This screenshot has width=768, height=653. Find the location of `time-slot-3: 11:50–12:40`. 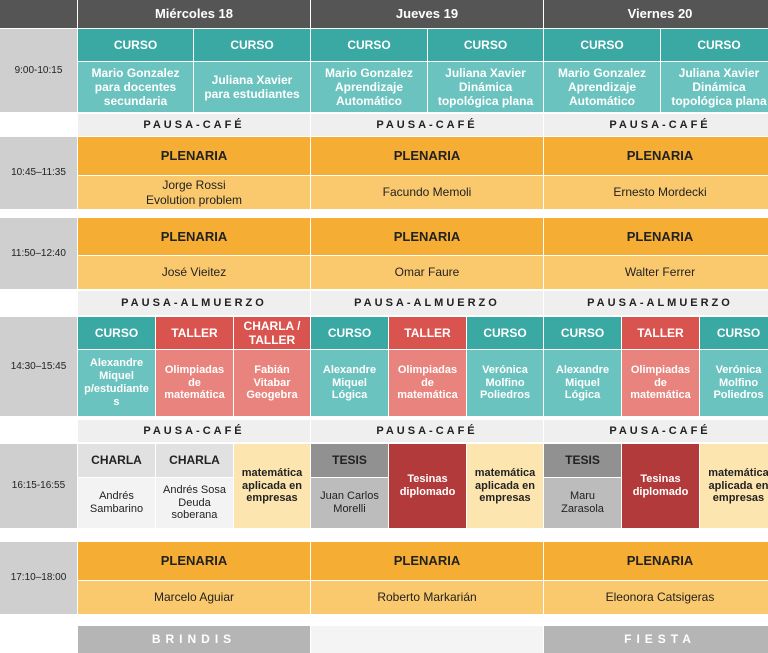

time-slot-3: 11:50–12:40 is located at coordinates (38, 253).